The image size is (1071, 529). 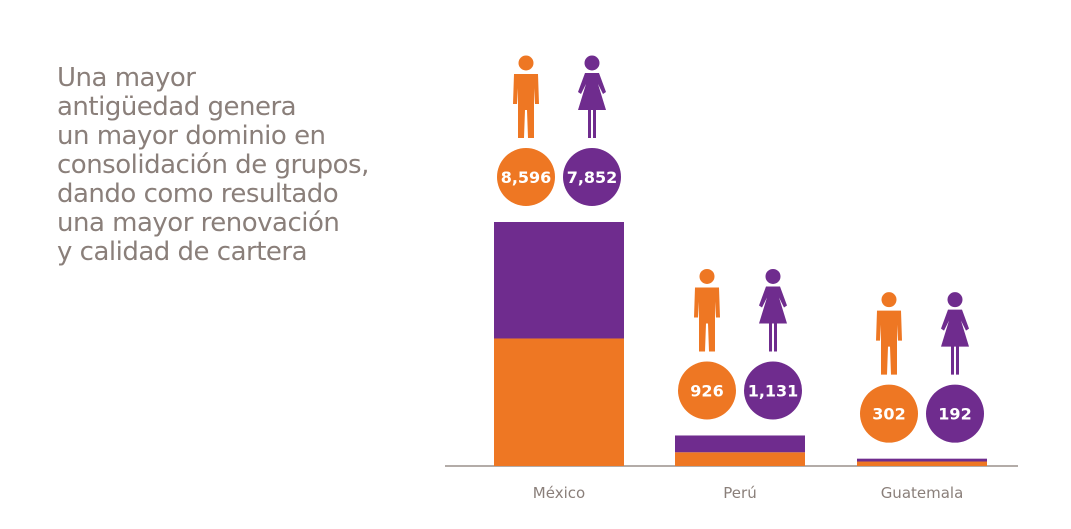 I want to click on headline-line-6: una mayor renovación, so click(x=198, y=223).